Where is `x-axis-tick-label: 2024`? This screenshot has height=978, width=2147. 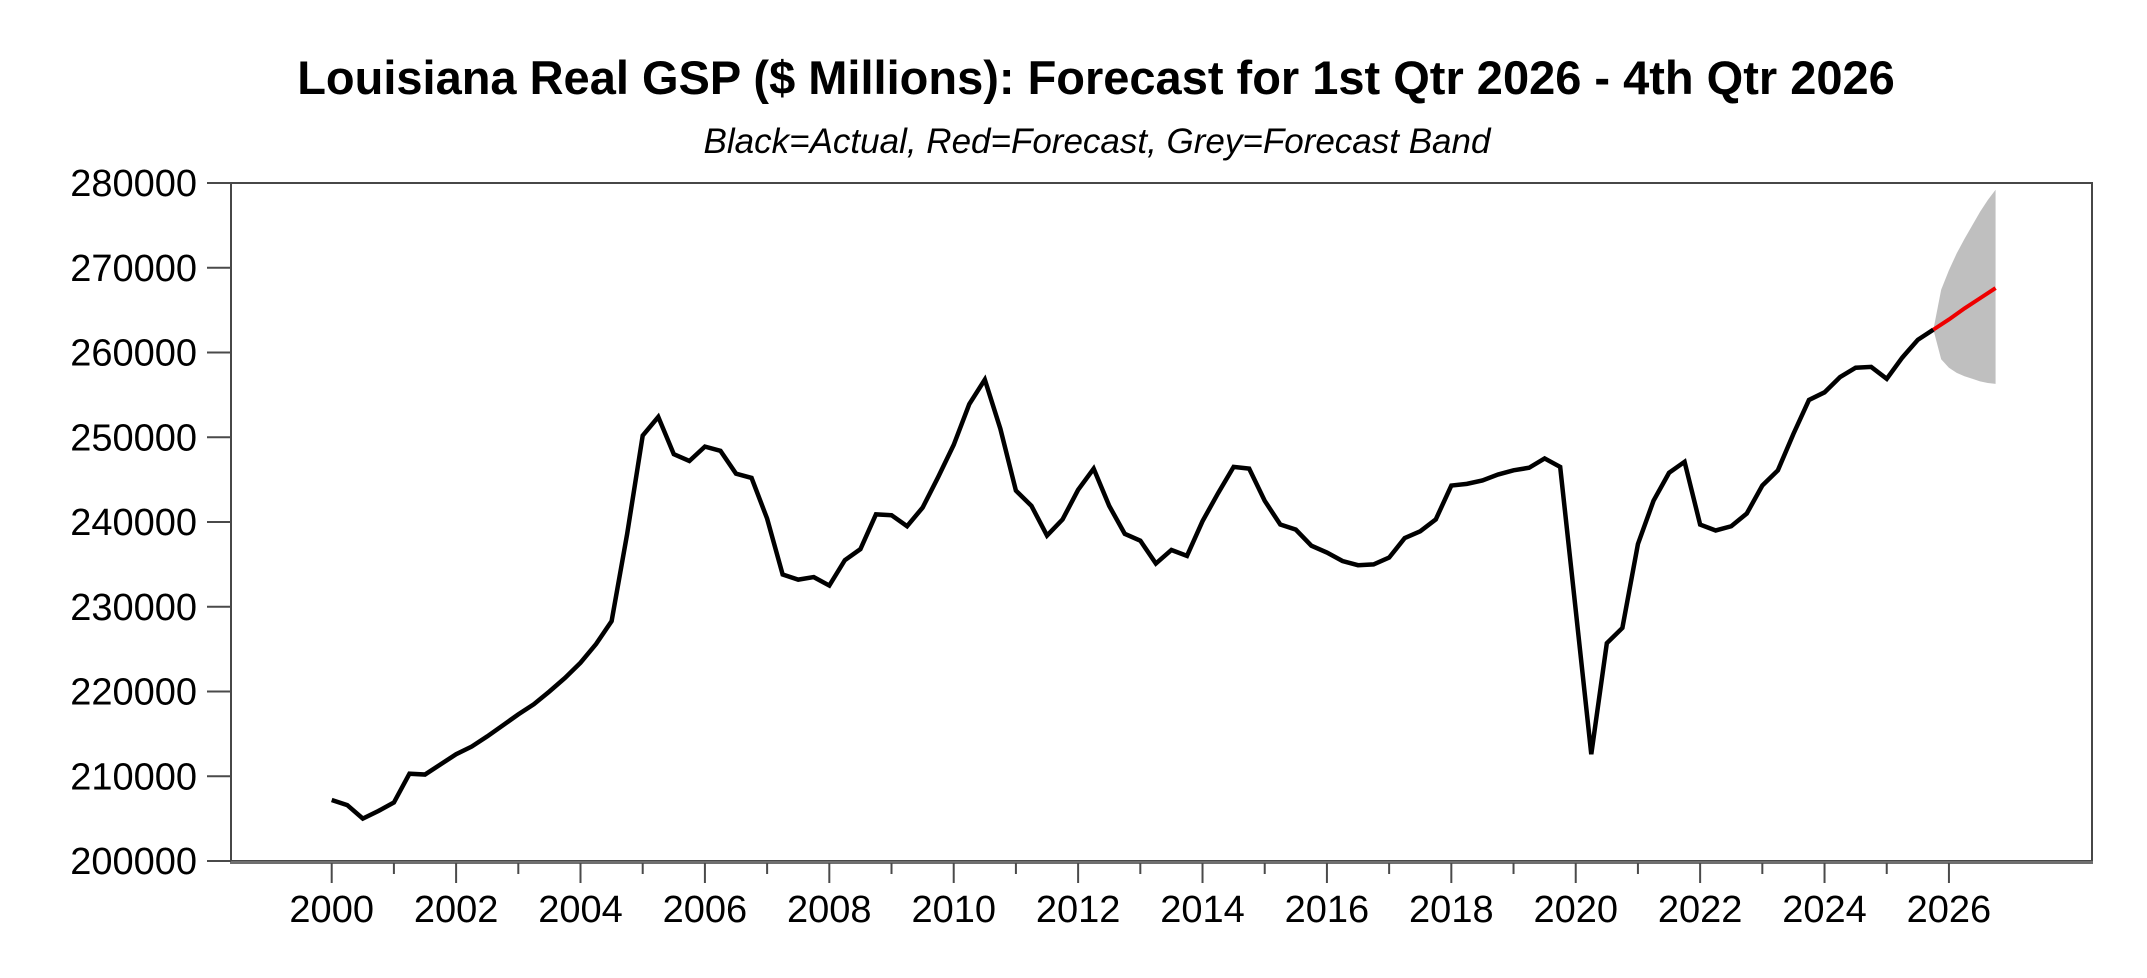
x-axis-tick-label: 2024 is located at coordinates (1824, 910).